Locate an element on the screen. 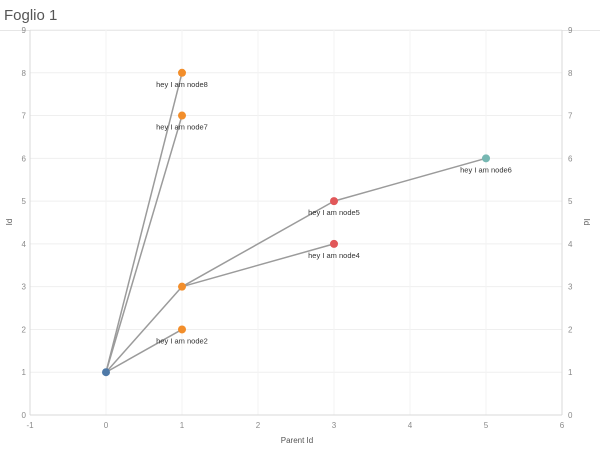 The height and width of the screenshot is (450, 600). point-label: hey I am node7 is located at coordinates (182, 127).